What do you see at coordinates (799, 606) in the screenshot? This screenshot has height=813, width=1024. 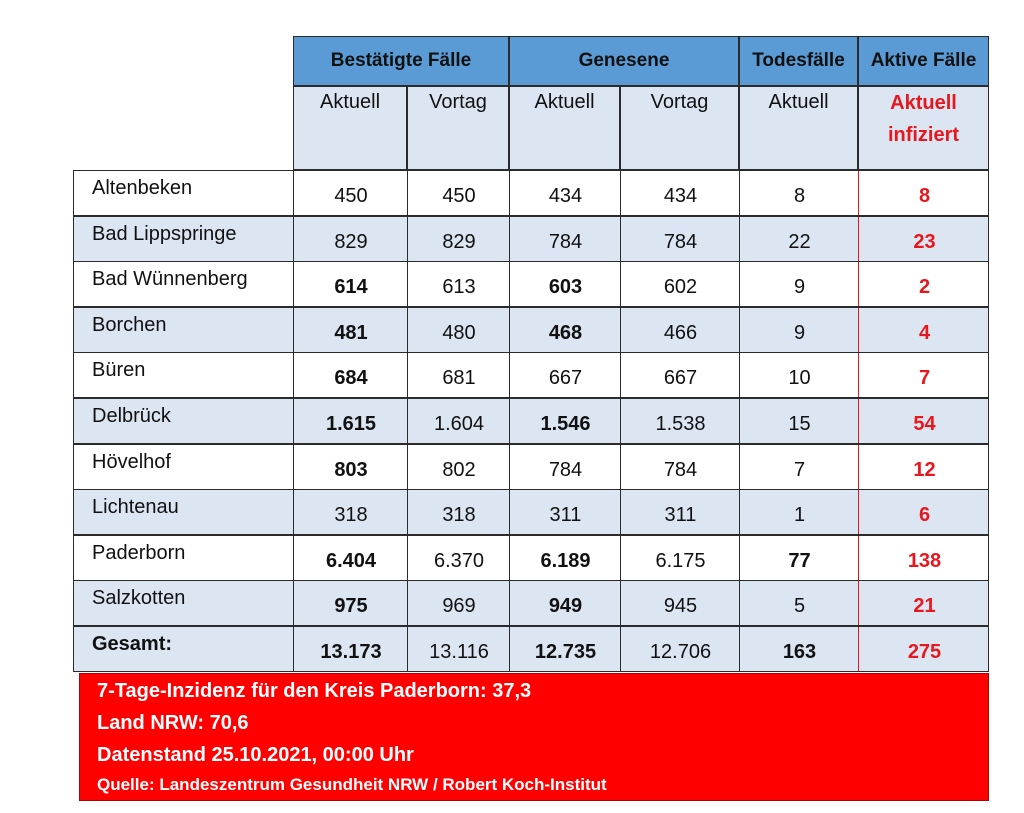 I see `row-value-cell: 5` at bounding box center [799, 606].